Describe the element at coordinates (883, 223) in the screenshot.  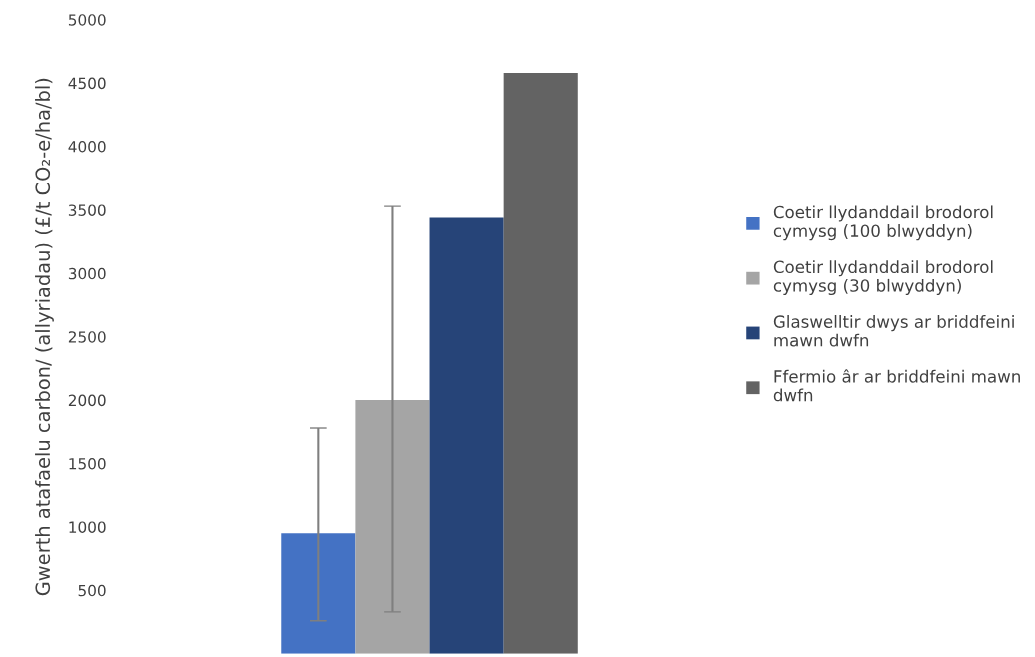
I see `legend-label: Coetir llydanddail brodorol cymysg (100 blwyddyn)` at that location.